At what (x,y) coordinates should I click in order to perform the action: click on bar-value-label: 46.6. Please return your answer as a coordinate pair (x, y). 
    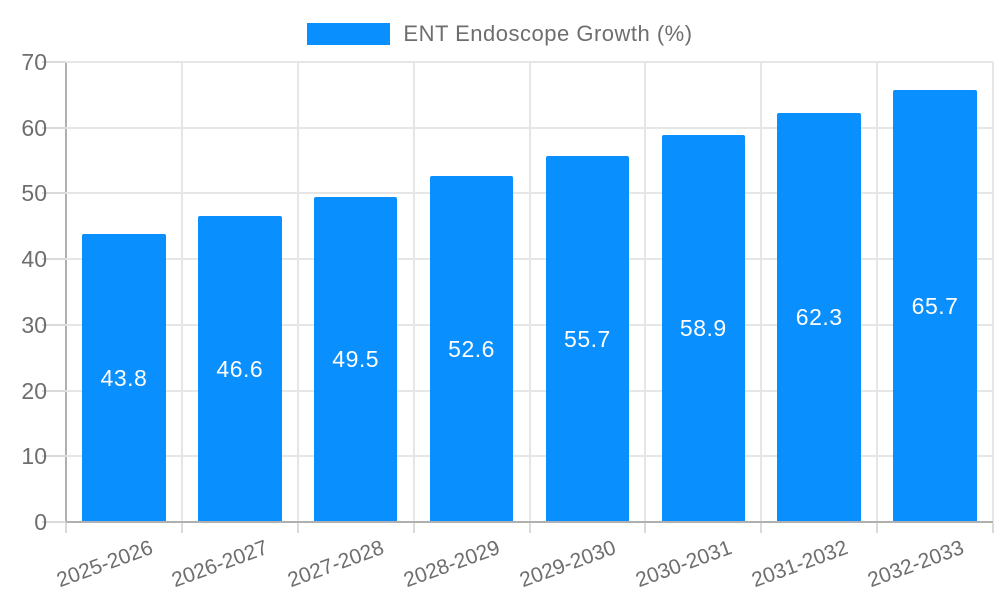
    Looking at the image, I should click on (240, 368).